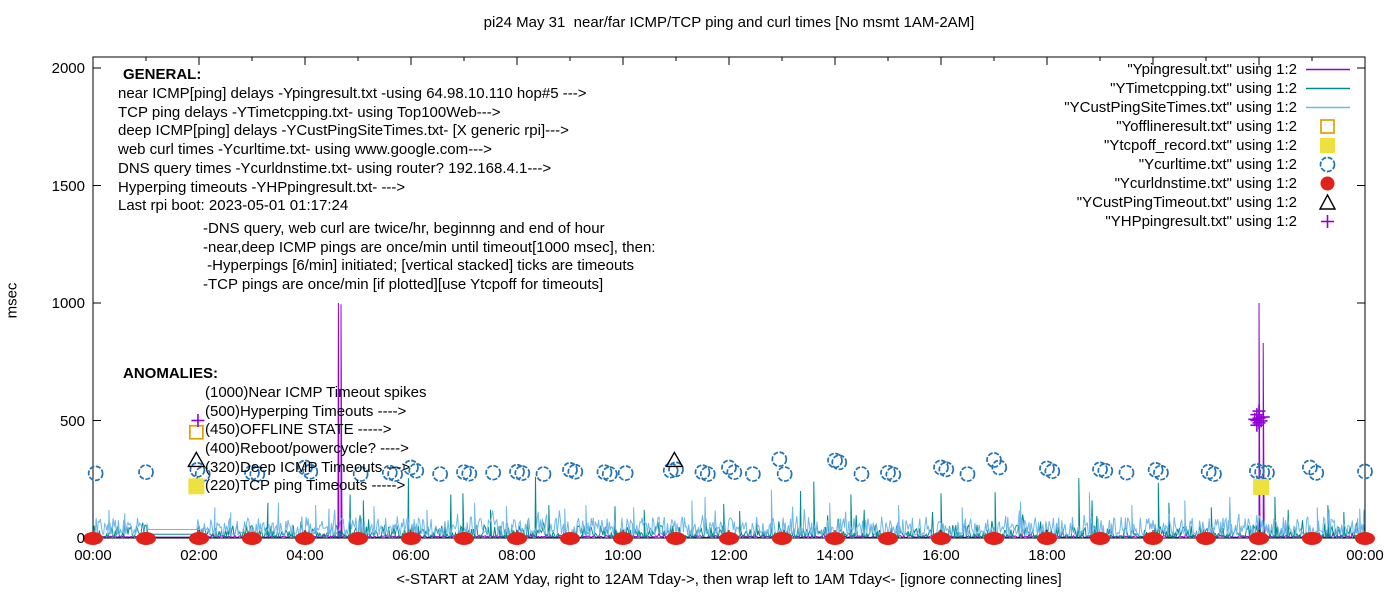 This screenshot has height=600, width=1400. I want to click on legend-plus-icon, so click(1328, 221).